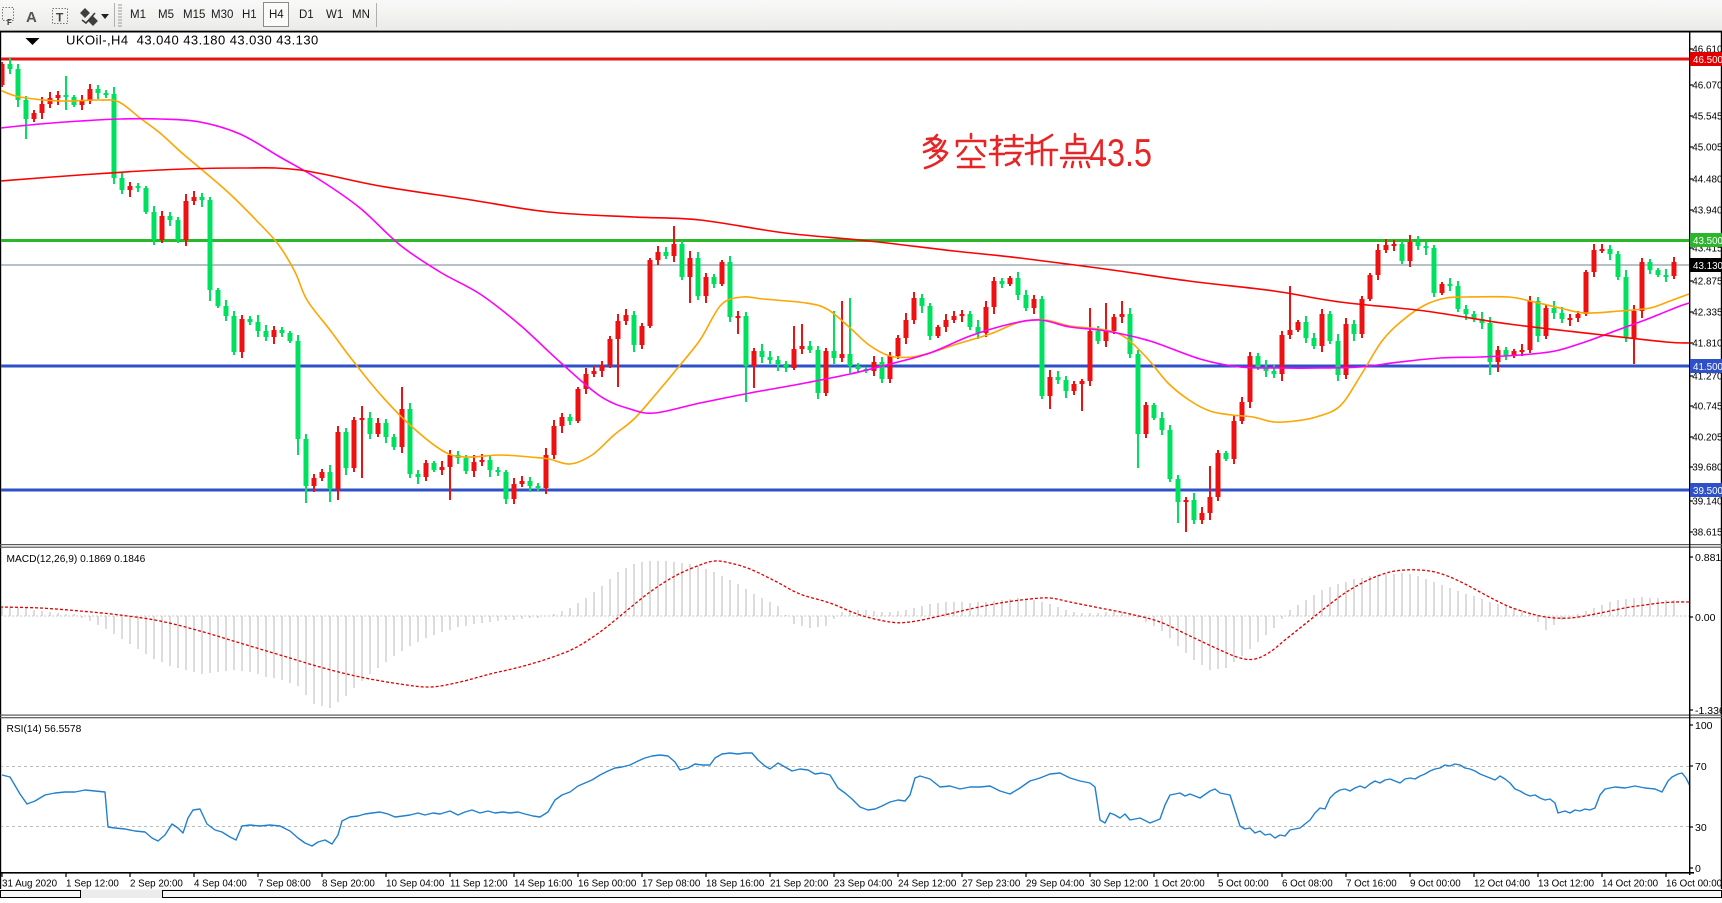 This screenshot has width=1722, height=903. I want to click on svg-text: 44.480, so click(1707, 180).